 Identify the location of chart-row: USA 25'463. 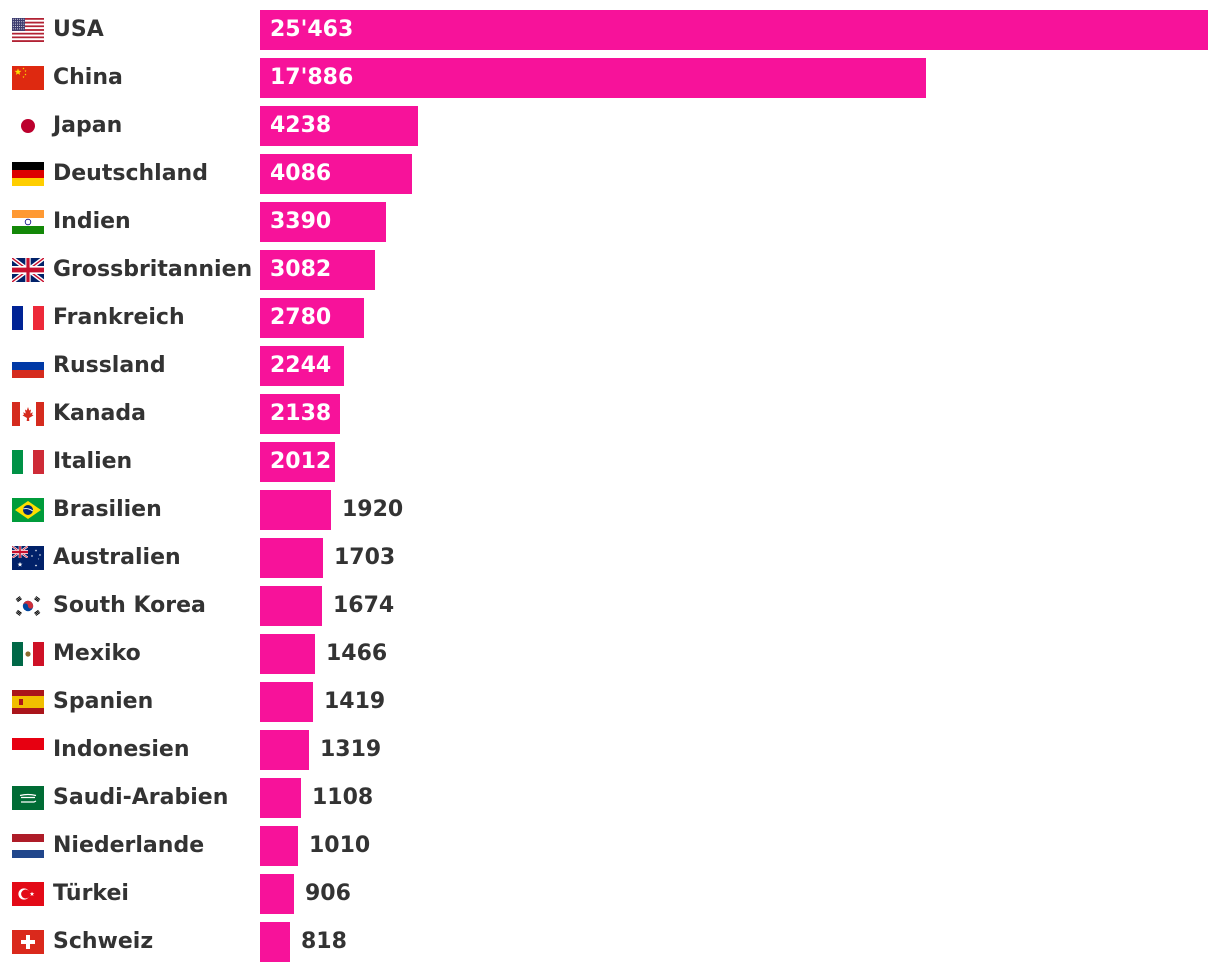
(610, 30).